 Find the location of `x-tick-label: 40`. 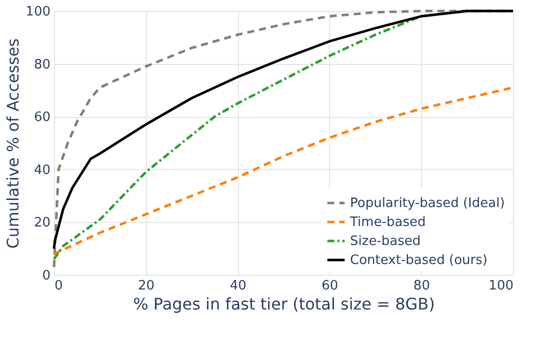

x-tick-label: 40 is located at coordinates (238, 286).